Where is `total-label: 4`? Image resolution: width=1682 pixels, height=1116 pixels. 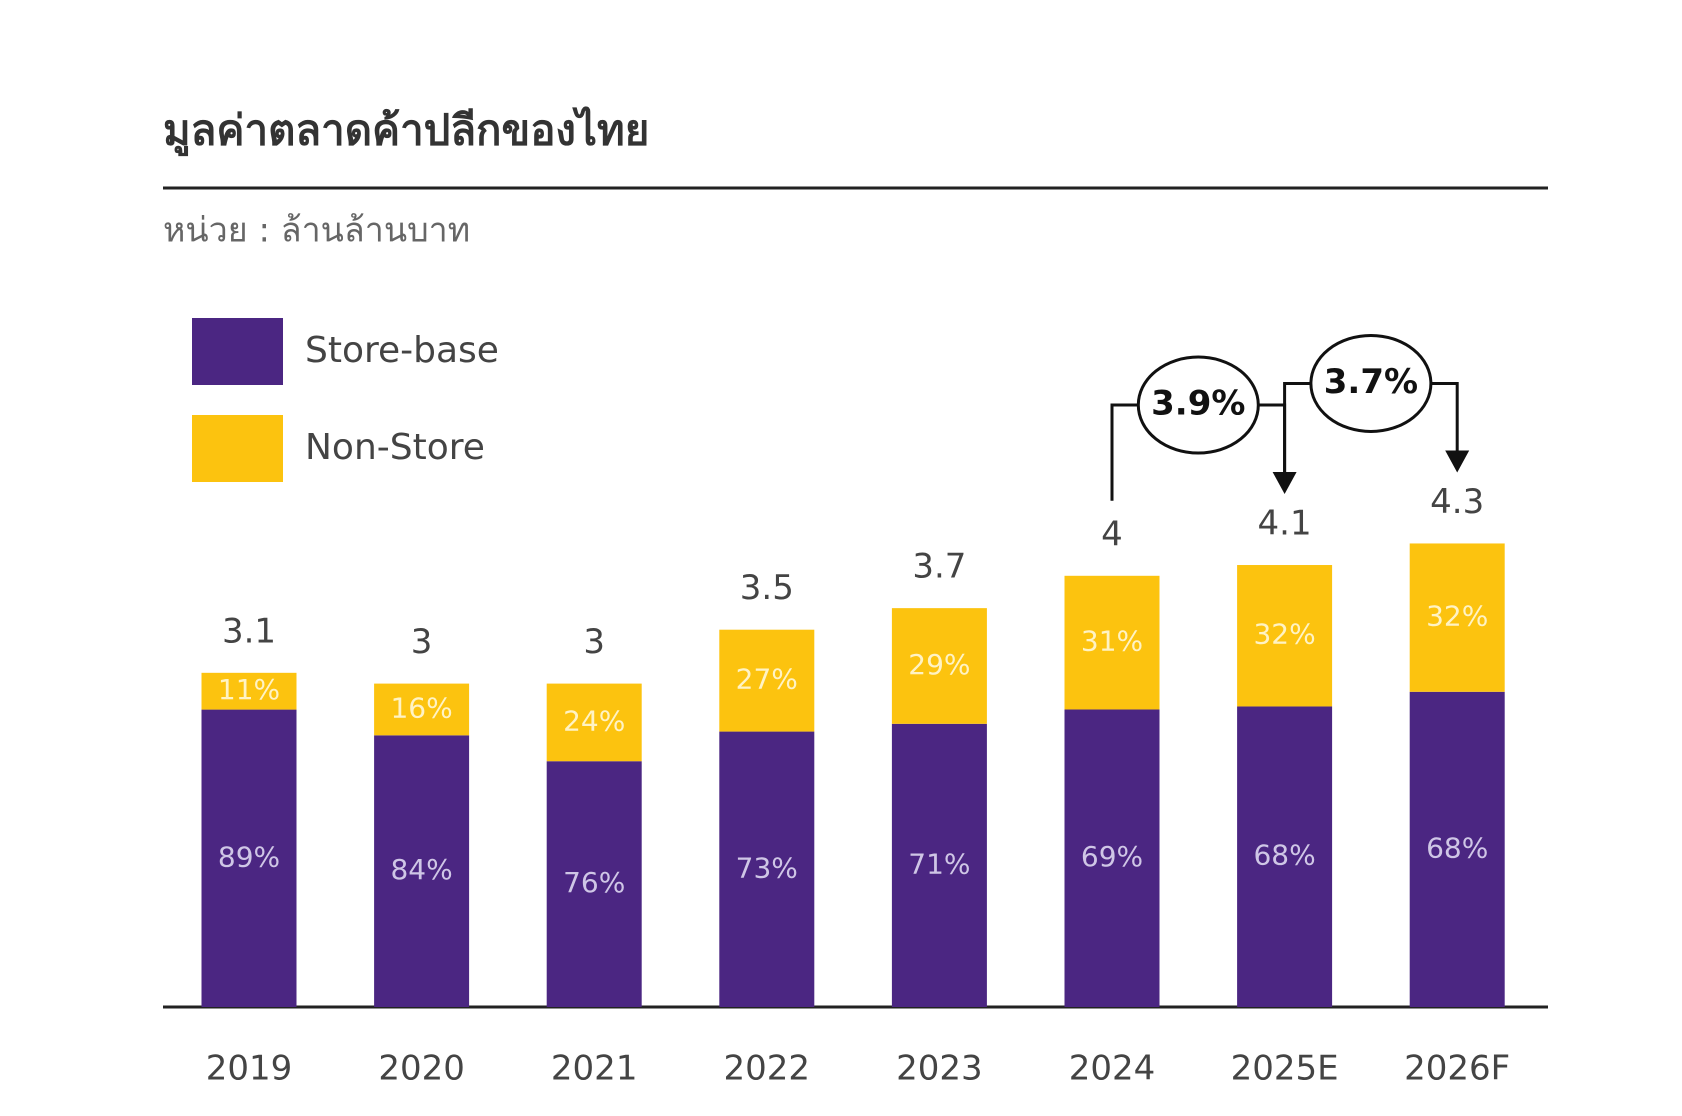 total-label: 4 is located at coordinates (1112, 534).